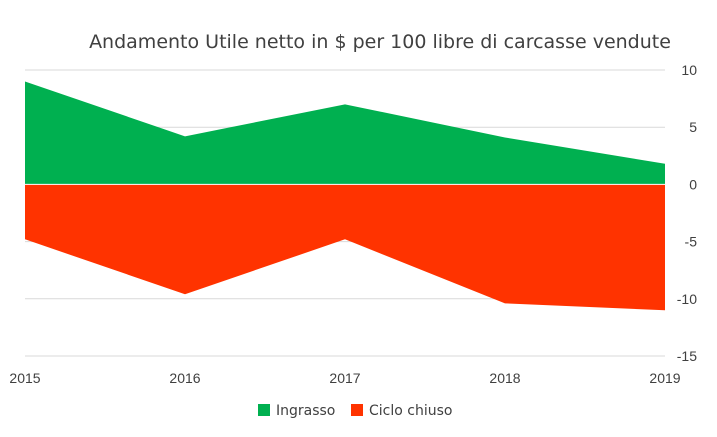  Describe the element at coordinates (664, 378) in the screenshot. I see `x-tick-label: 2019` at that location.